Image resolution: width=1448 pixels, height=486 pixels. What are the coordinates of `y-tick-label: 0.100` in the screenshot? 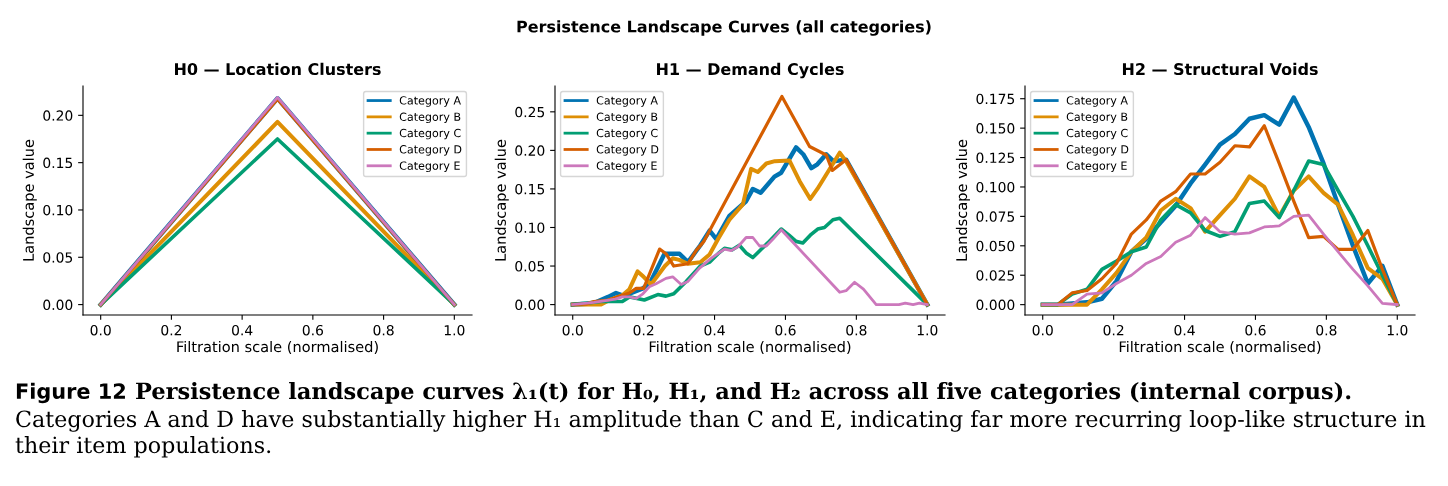 It's located at (995, 187).